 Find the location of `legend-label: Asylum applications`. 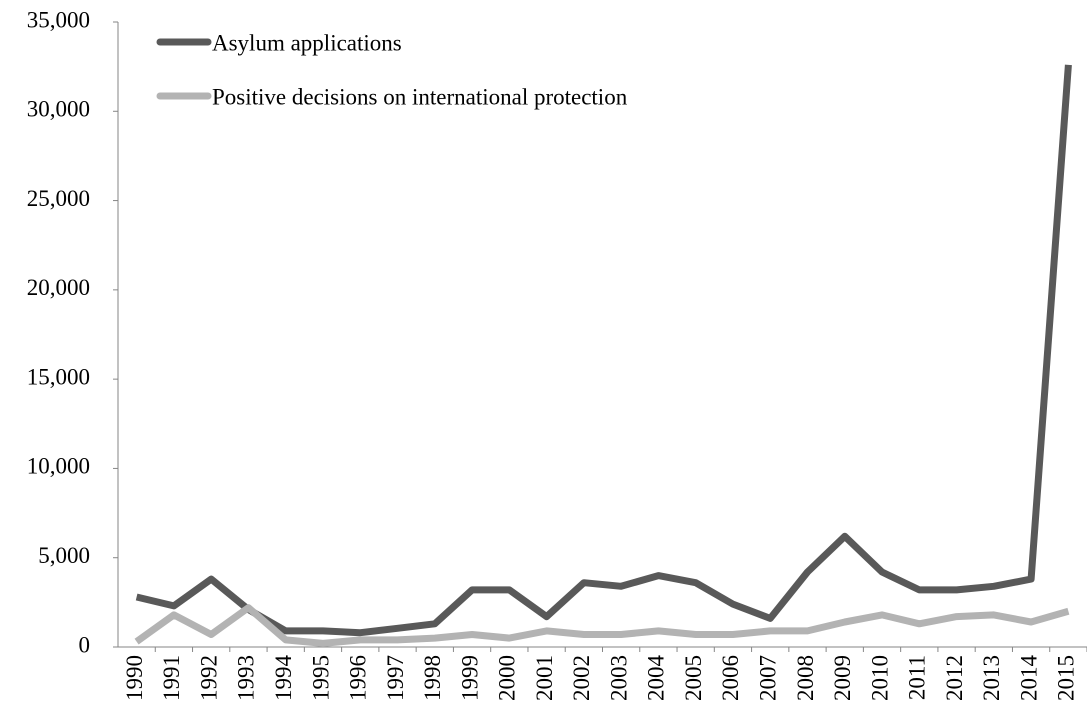

legend-label: Asylum applications is located at coordinates (307, 42).